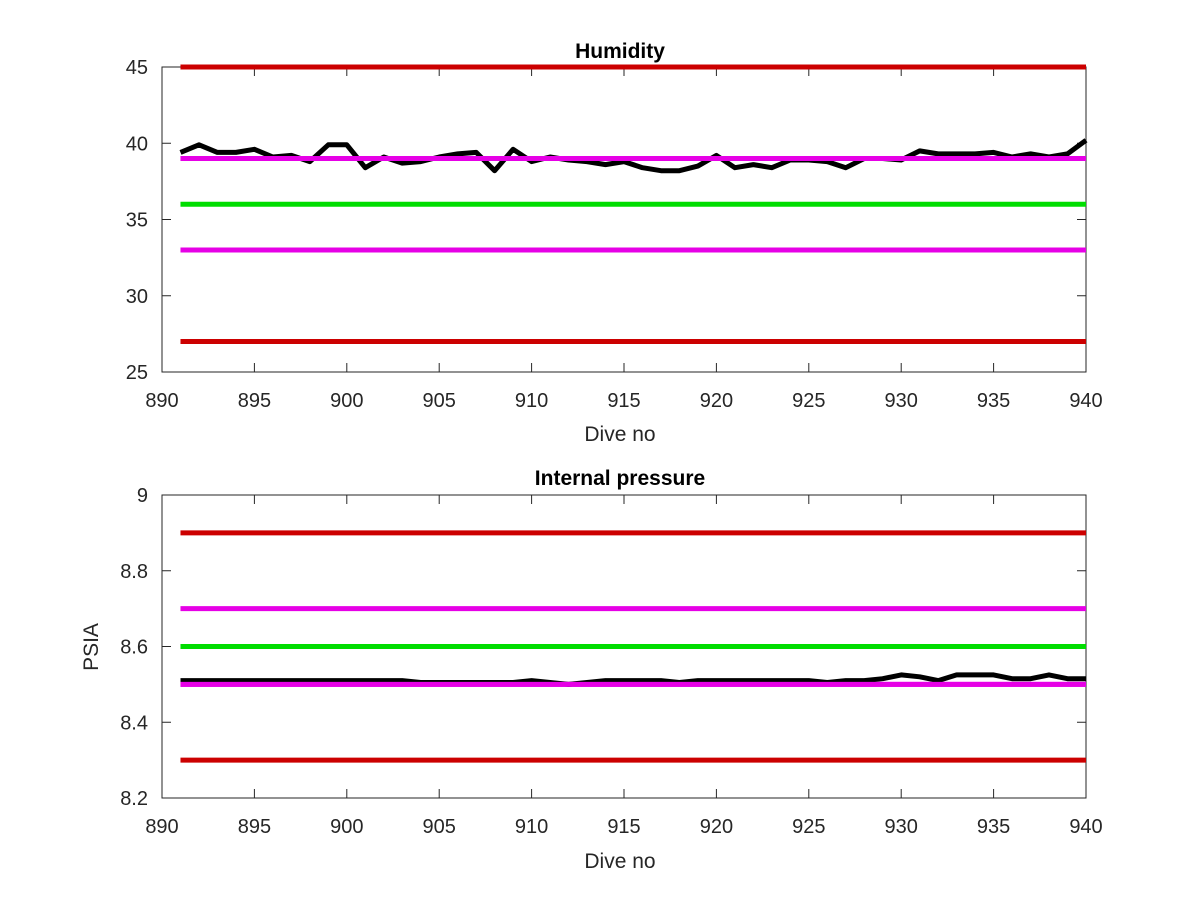 This screenshot has width=1200, height=900. Describe the element at coordinates (137, 297) in the screenshot. I see `y-tick-label: 30` at that location.